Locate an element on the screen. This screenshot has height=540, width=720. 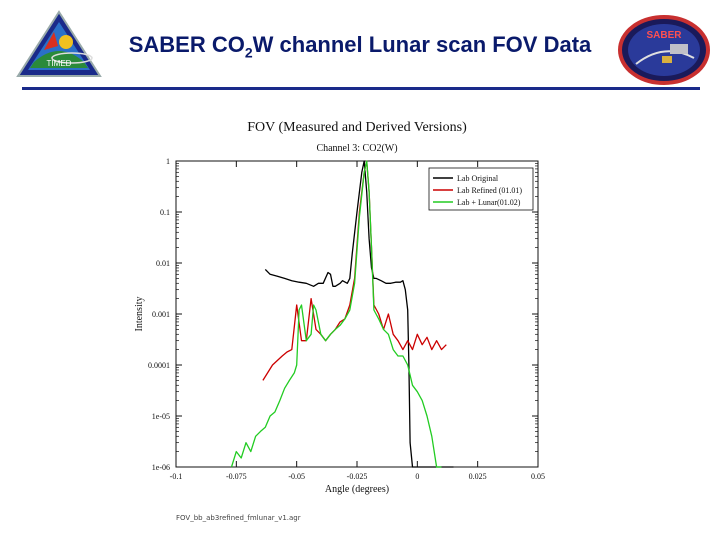
chart-title: FOV (Measured and Derived Versions) is located at coordinates (357, 127).